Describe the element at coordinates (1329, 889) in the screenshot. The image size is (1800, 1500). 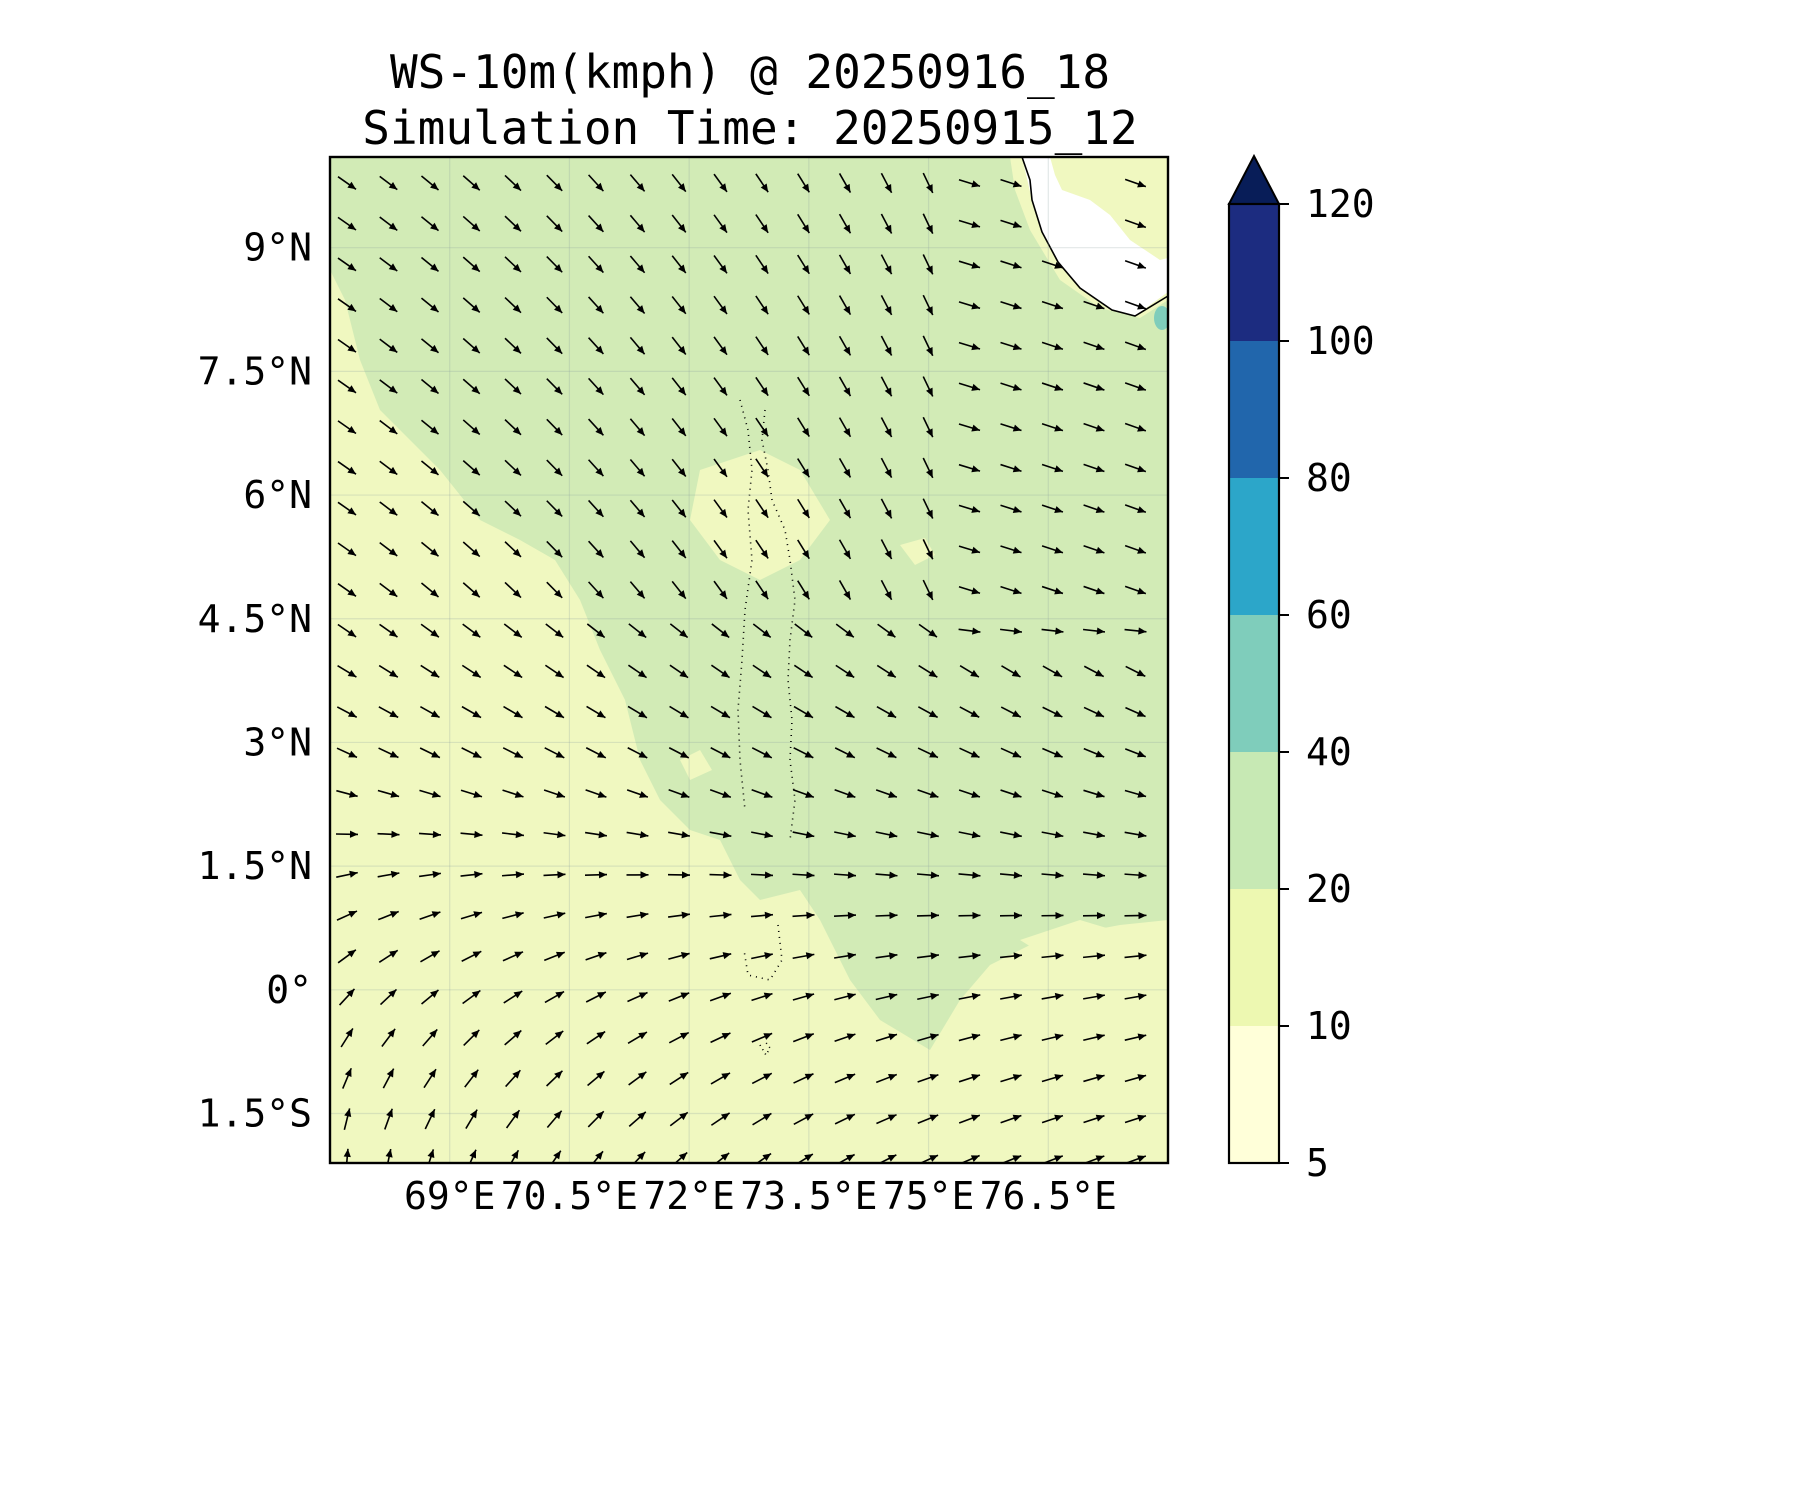
I see `colorbar-tick-label: 20` at that location.